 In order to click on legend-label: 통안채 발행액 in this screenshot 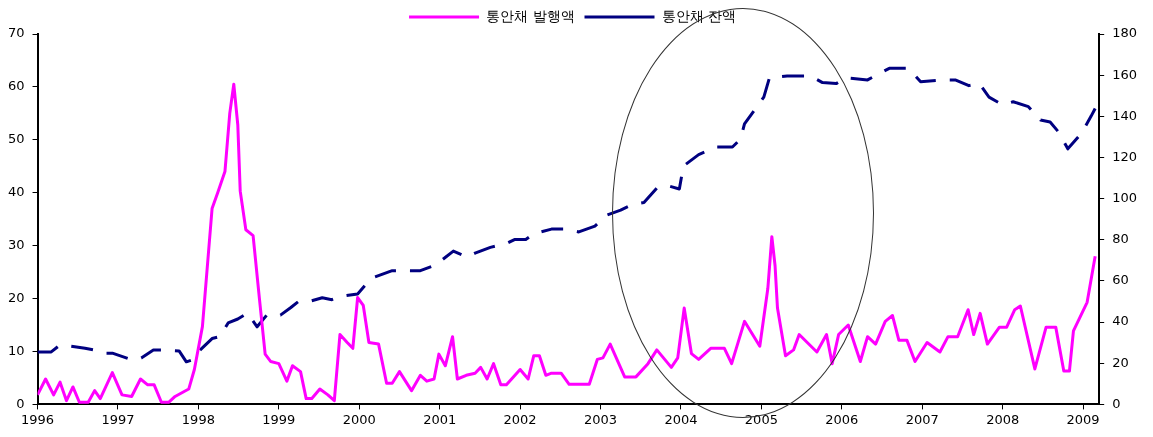, I will do `click(530, 15)`.